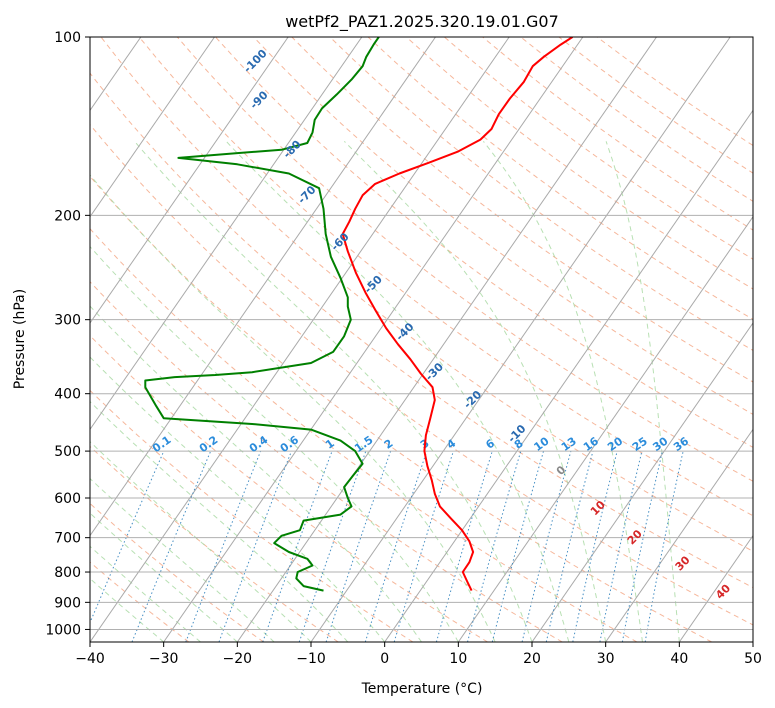 Image resolution: width=775 pixels, height=708 pixels. I want to click on x-axis-label: Temperature (°C), so click(422, 689).